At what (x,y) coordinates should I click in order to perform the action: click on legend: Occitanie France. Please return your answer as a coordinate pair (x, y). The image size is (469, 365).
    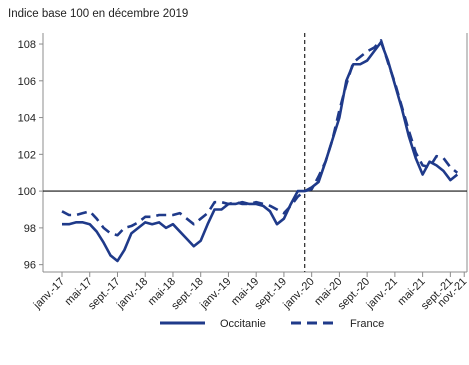
    Looking at the image, I should click on (272, 324).